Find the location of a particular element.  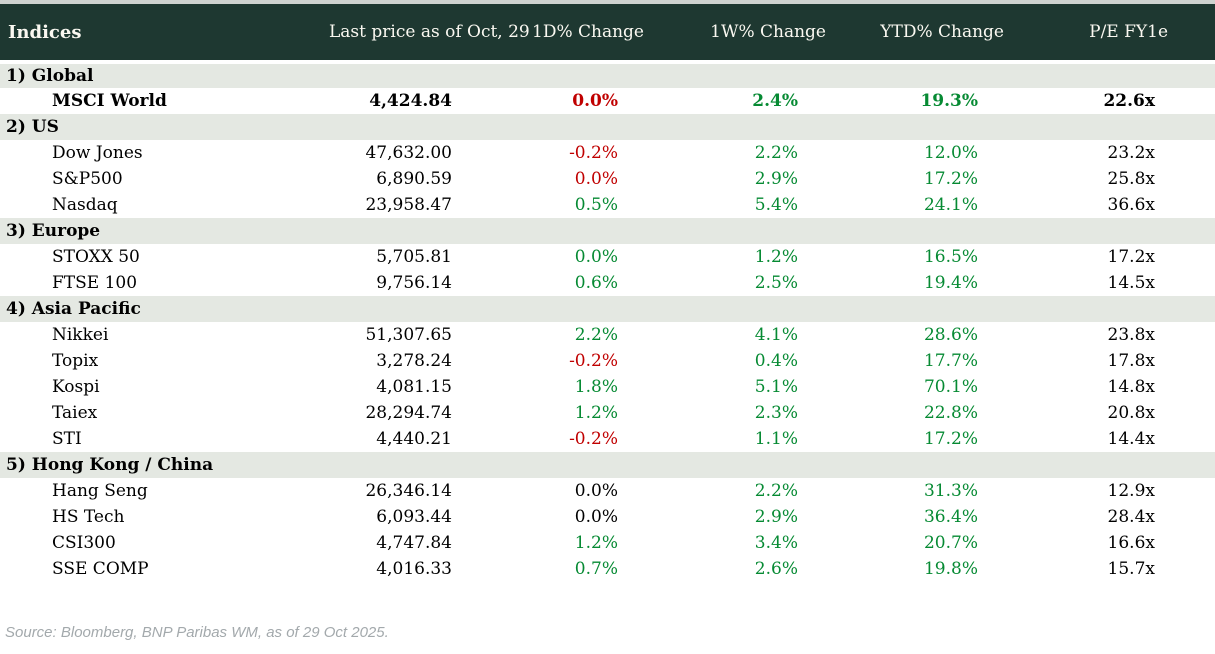

change-1w: 5.1% is located at coordinates (776, 387).